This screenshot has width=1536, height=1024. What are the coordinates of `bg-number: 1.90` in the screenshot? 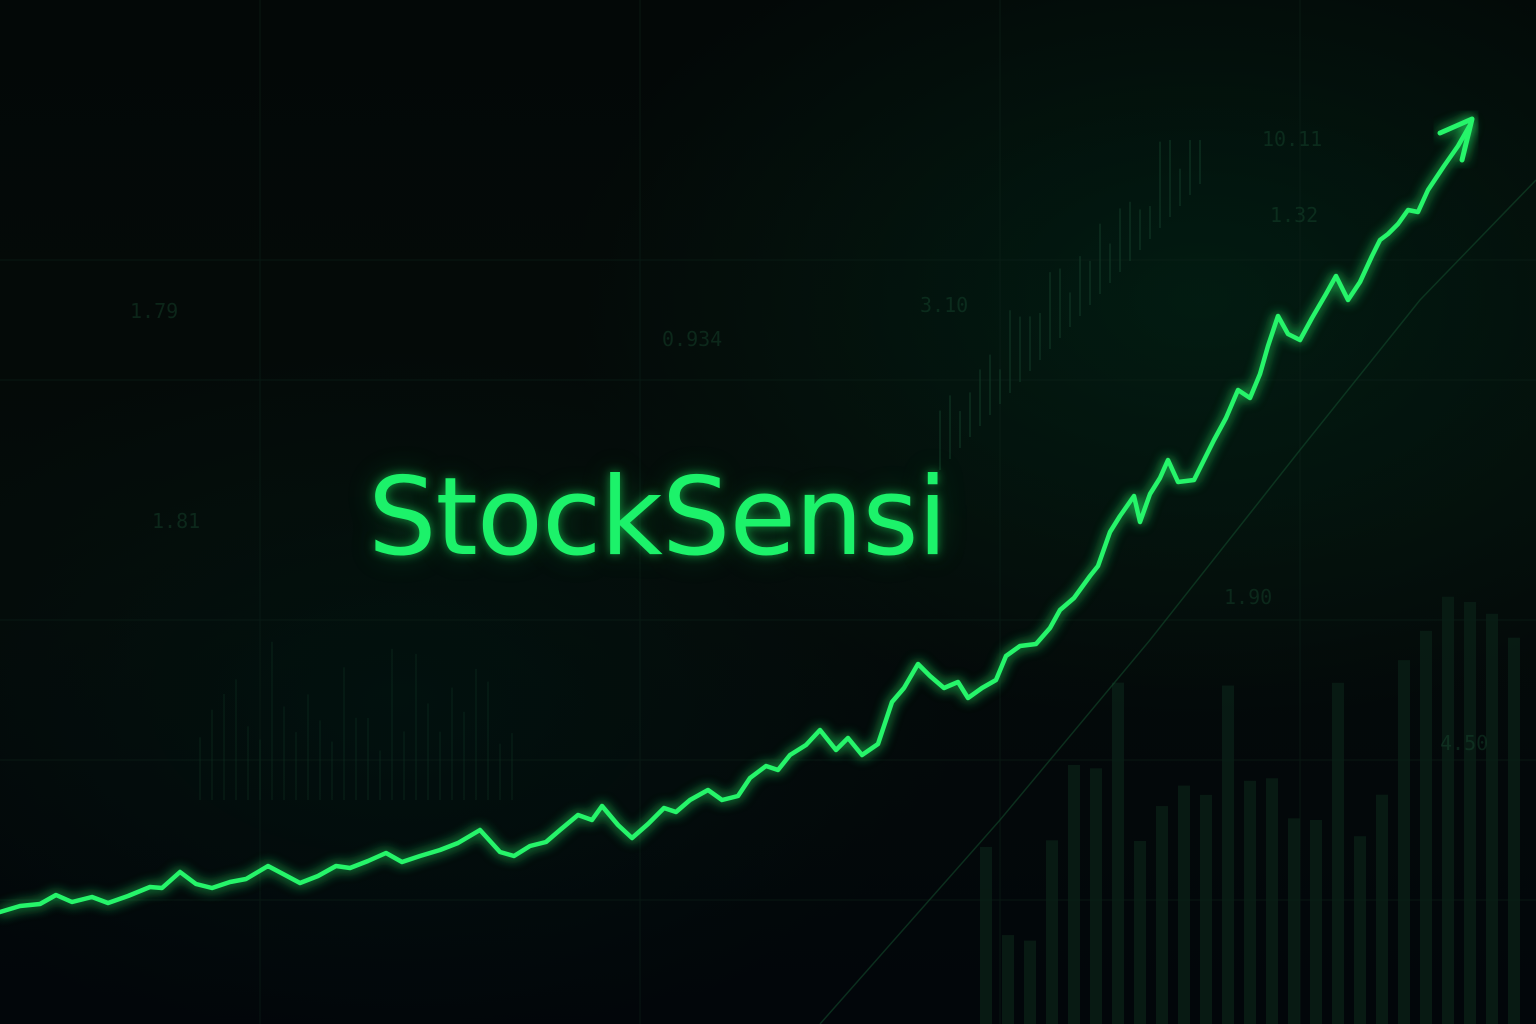 It's located at (1248, 597).